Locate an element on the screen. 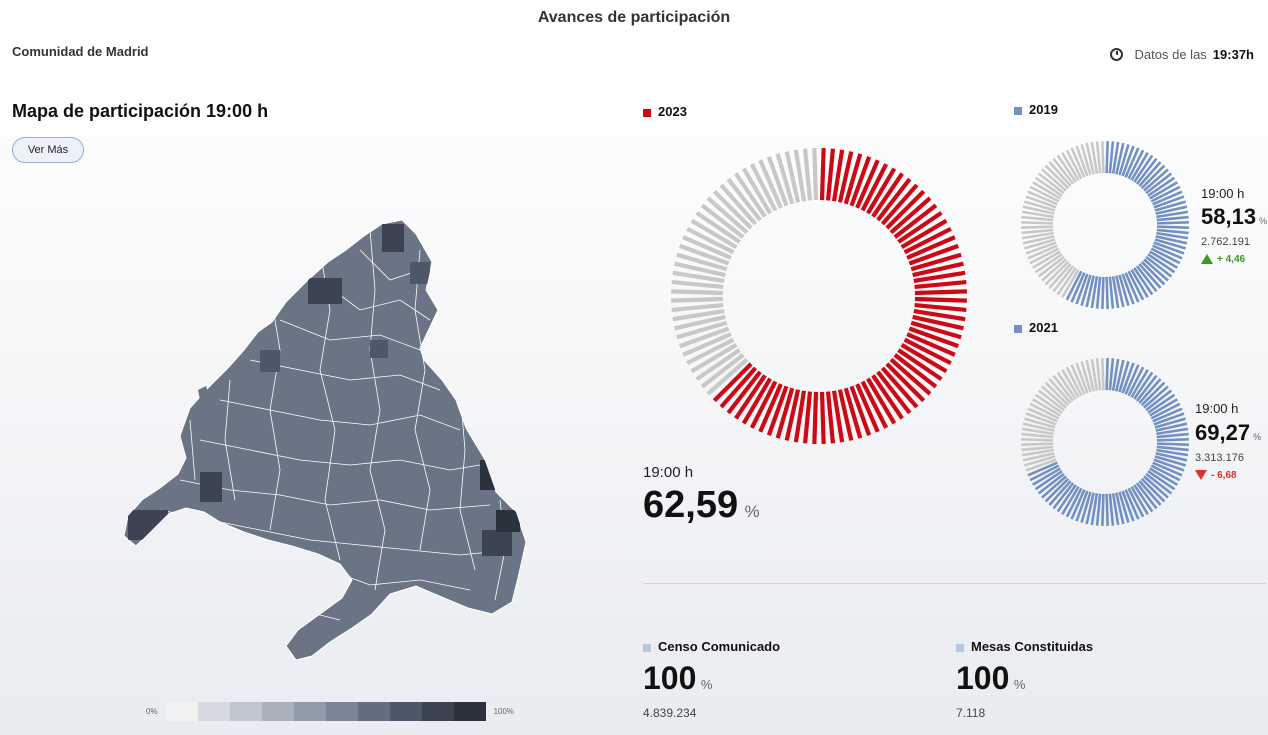 The width and height of the screenshot is (1268, 735). legend-2019-label: 2019 is located at coordinates (1043, 109).